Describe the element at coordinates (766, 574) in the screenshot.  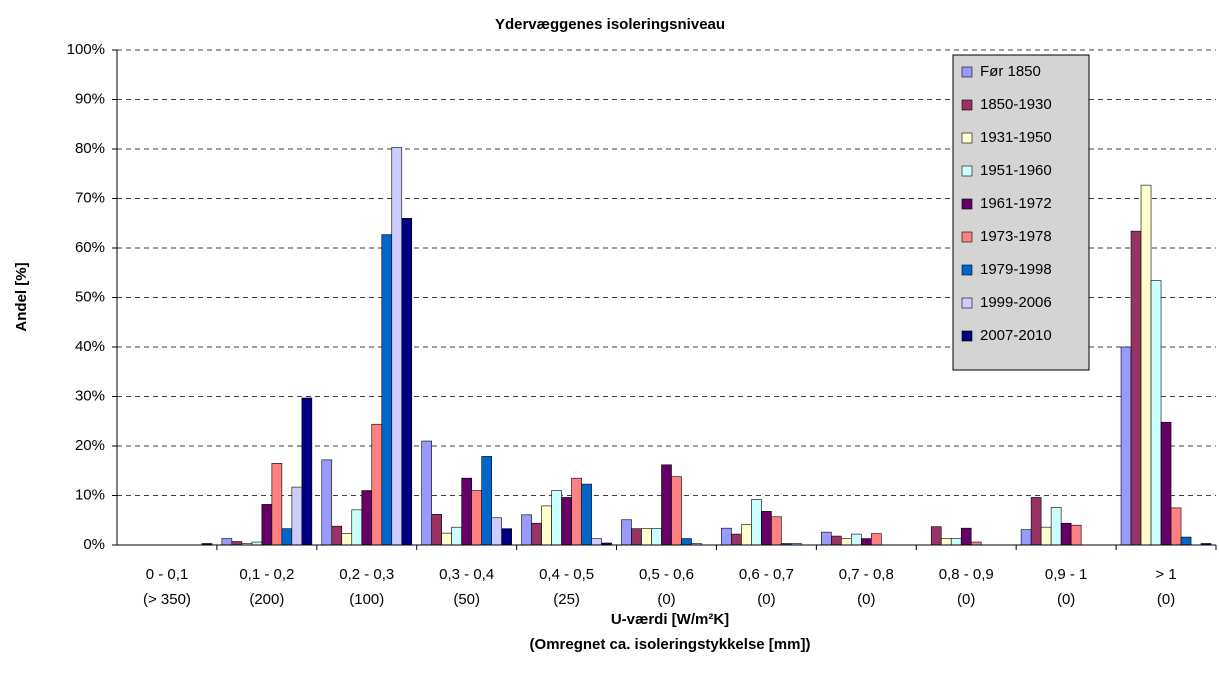
I see `x-tick-label: 0,6 - 0,7` at that location.